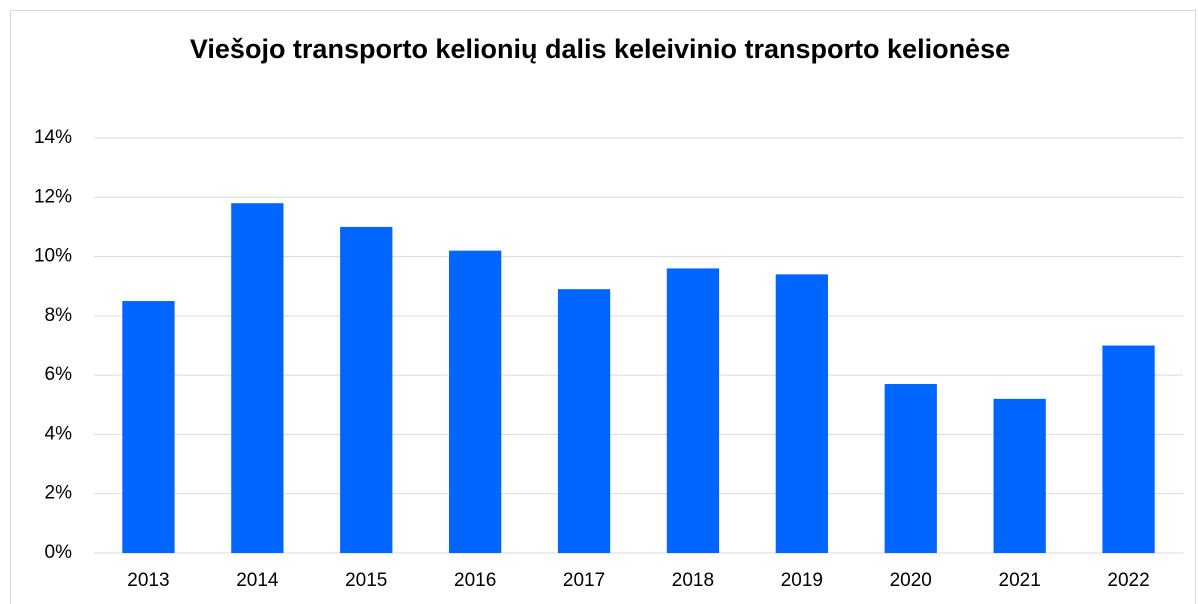 This screenshot has height=604, width=1198. Describe the element at coordinates (584, 580) in the screenshot. I see `x-tick-label: 2017` at that location.